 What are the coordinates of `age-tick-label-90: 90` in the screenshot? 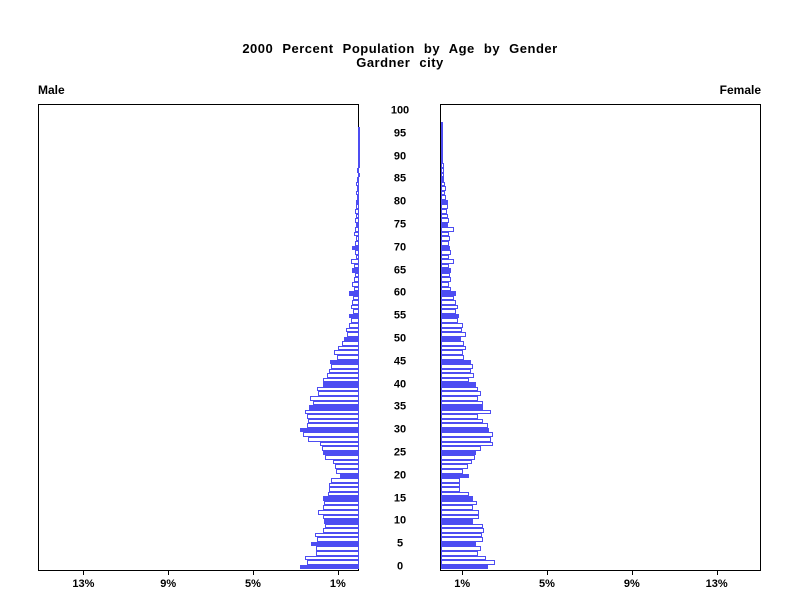 It's located at (400, 156).